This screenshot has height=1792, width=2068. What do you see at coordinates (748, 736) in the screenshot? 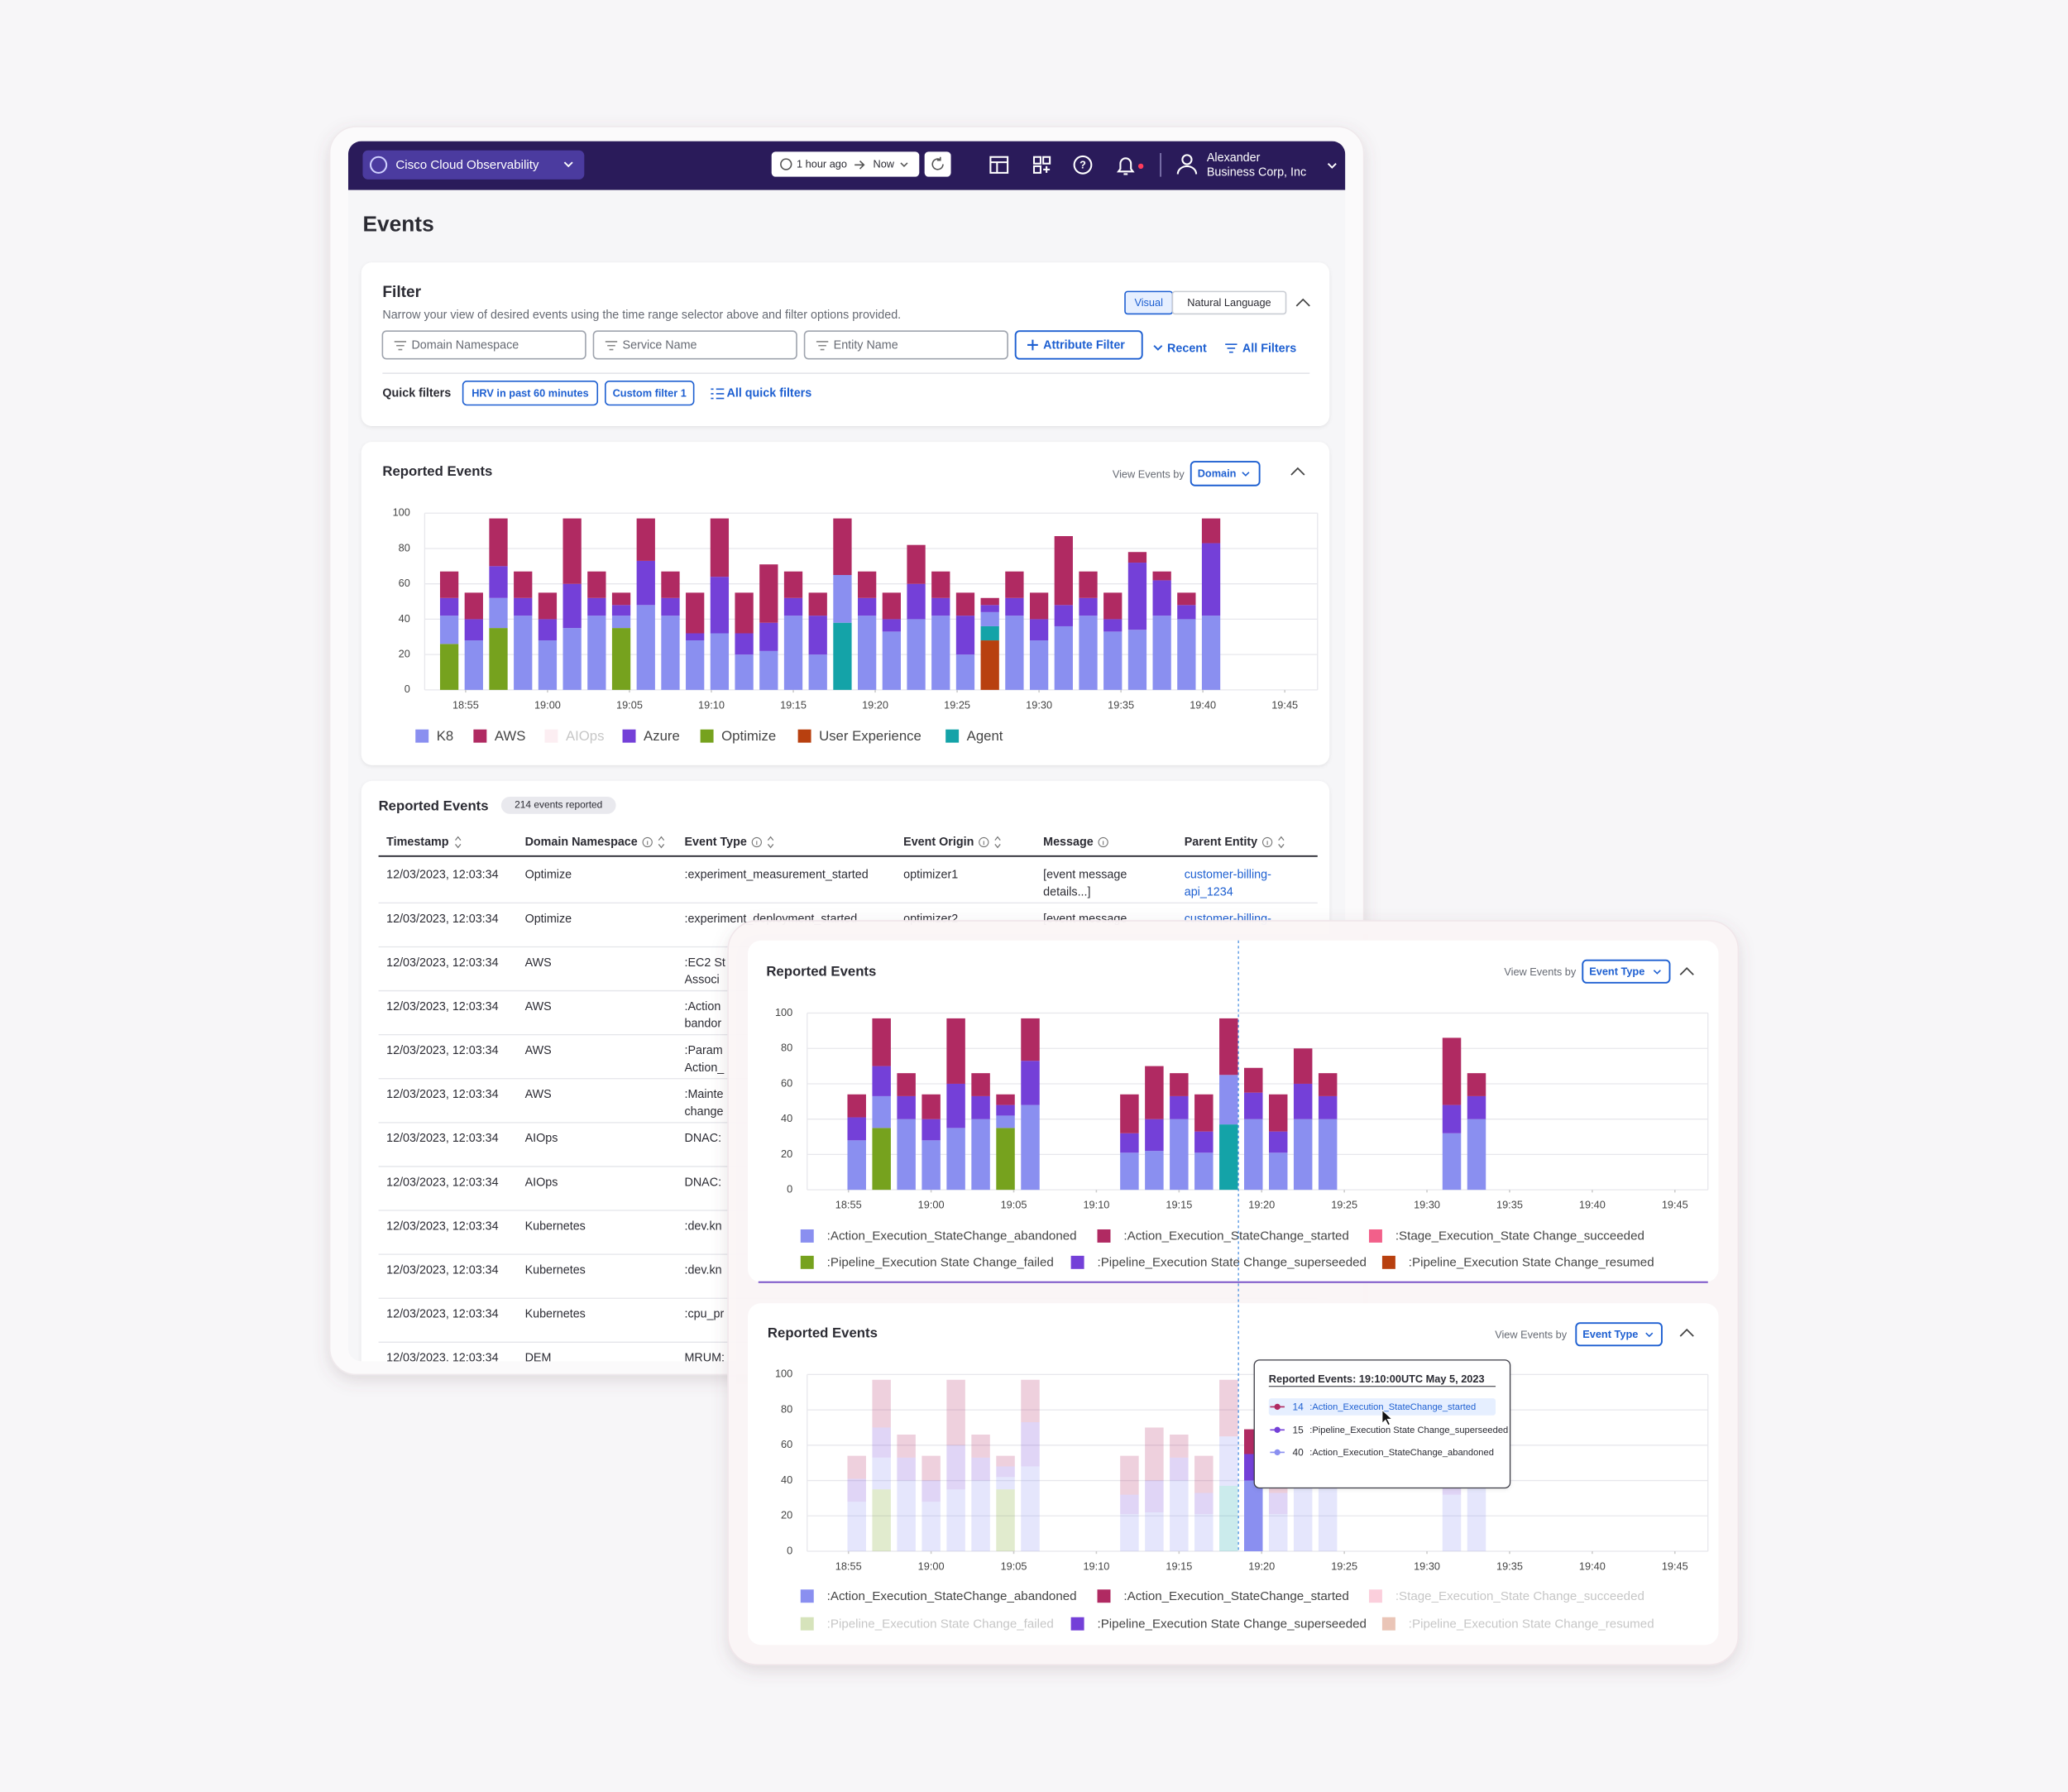
I see `legend-label: Optimize` at bounding box center [748, 736].